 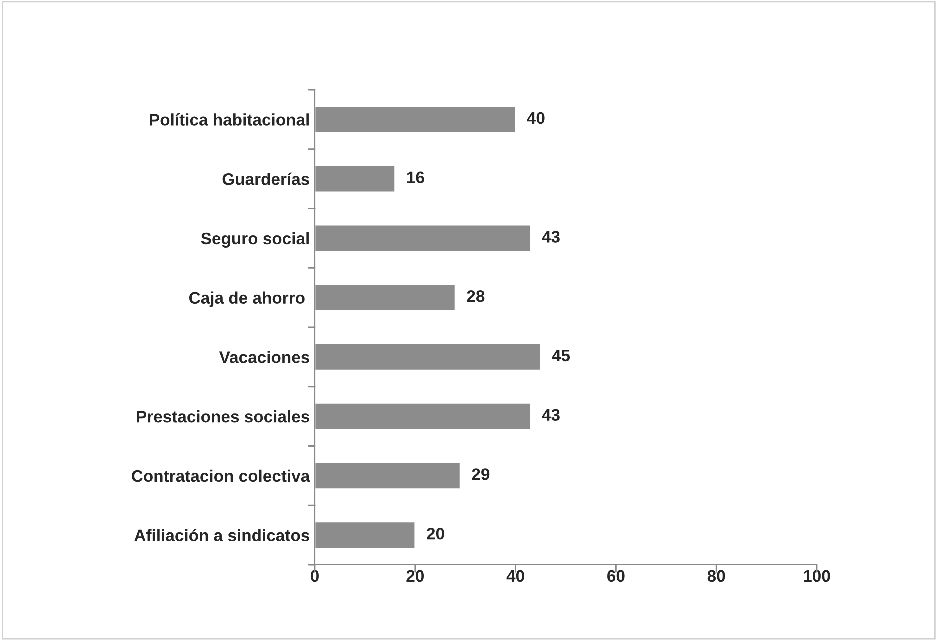 I want to click on x-tick-label: 0, so click(x=315, y=576).